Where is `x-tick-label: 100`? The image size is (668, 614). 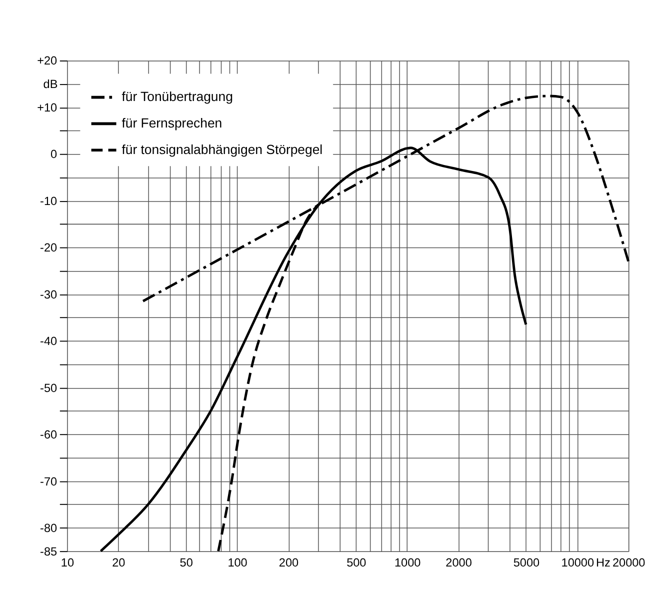 x-tick-label: 100 is located at coordinates (238, 563).